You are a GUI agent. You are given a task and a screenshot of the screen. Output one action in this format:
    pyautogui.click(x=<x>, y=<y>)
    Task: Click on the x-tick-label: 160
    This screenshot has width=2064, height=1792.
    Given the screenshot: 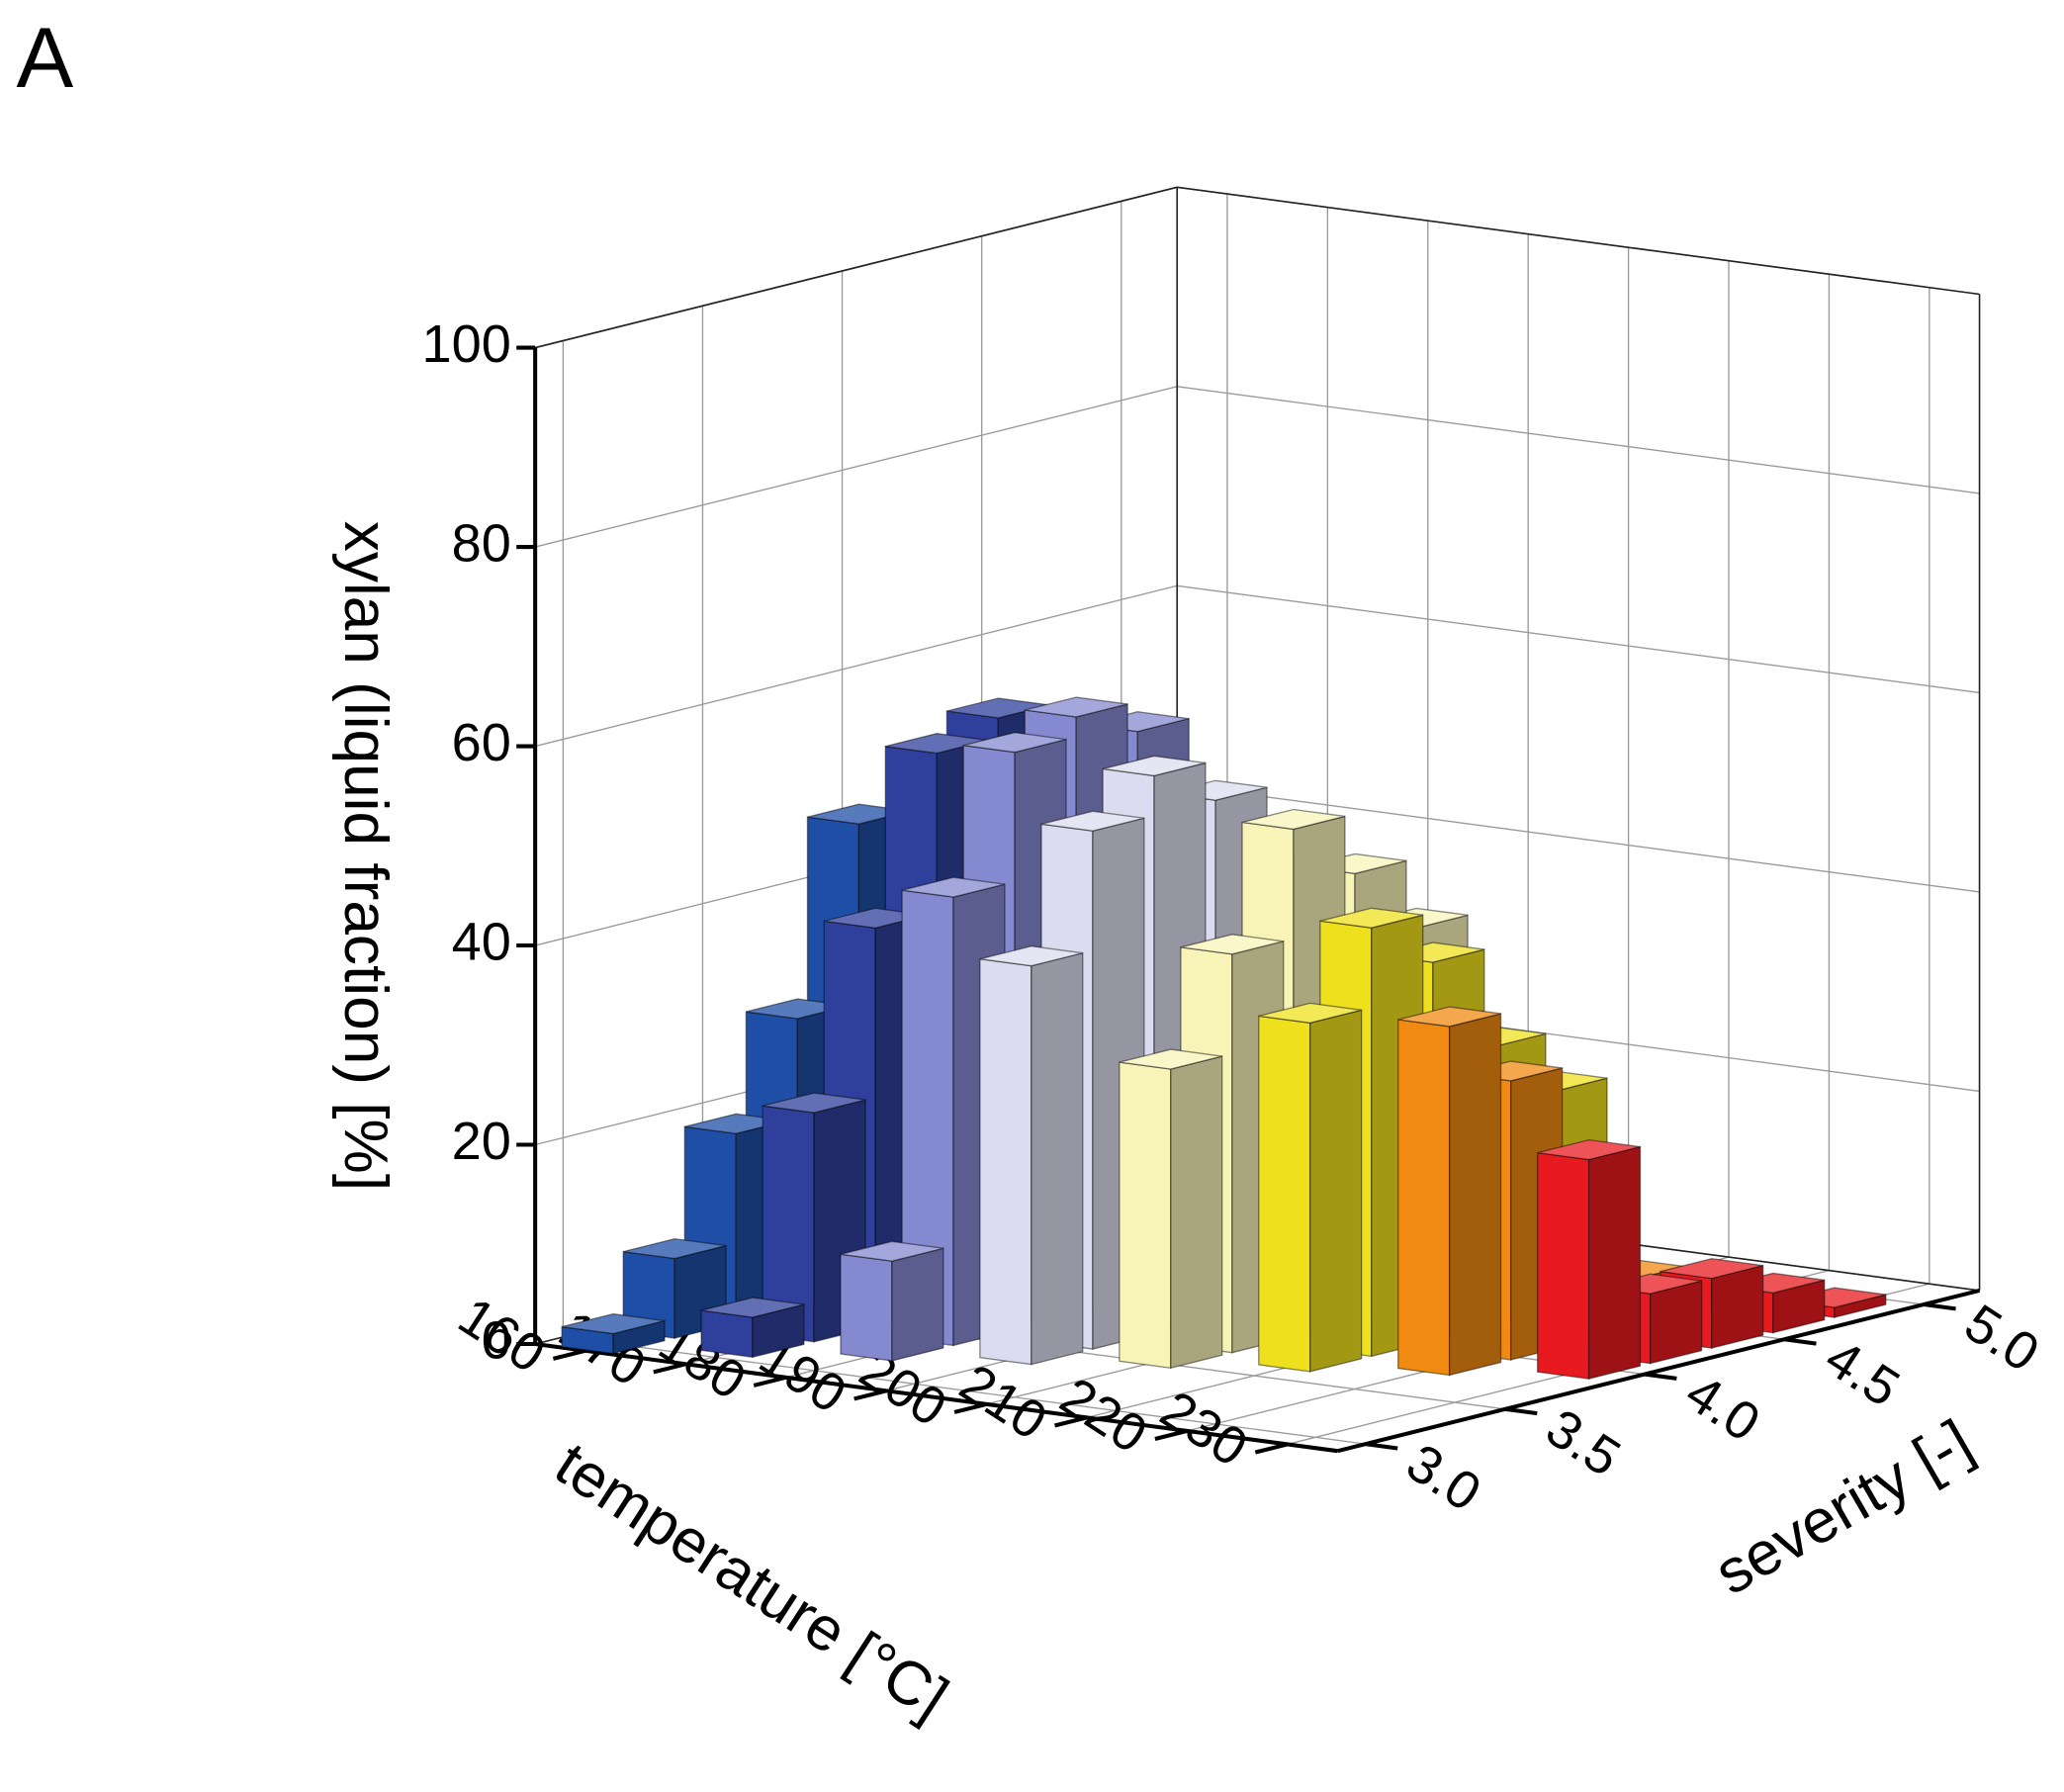 What is the action you would take?
    pyautogui.click(x=501, y=1336)
    